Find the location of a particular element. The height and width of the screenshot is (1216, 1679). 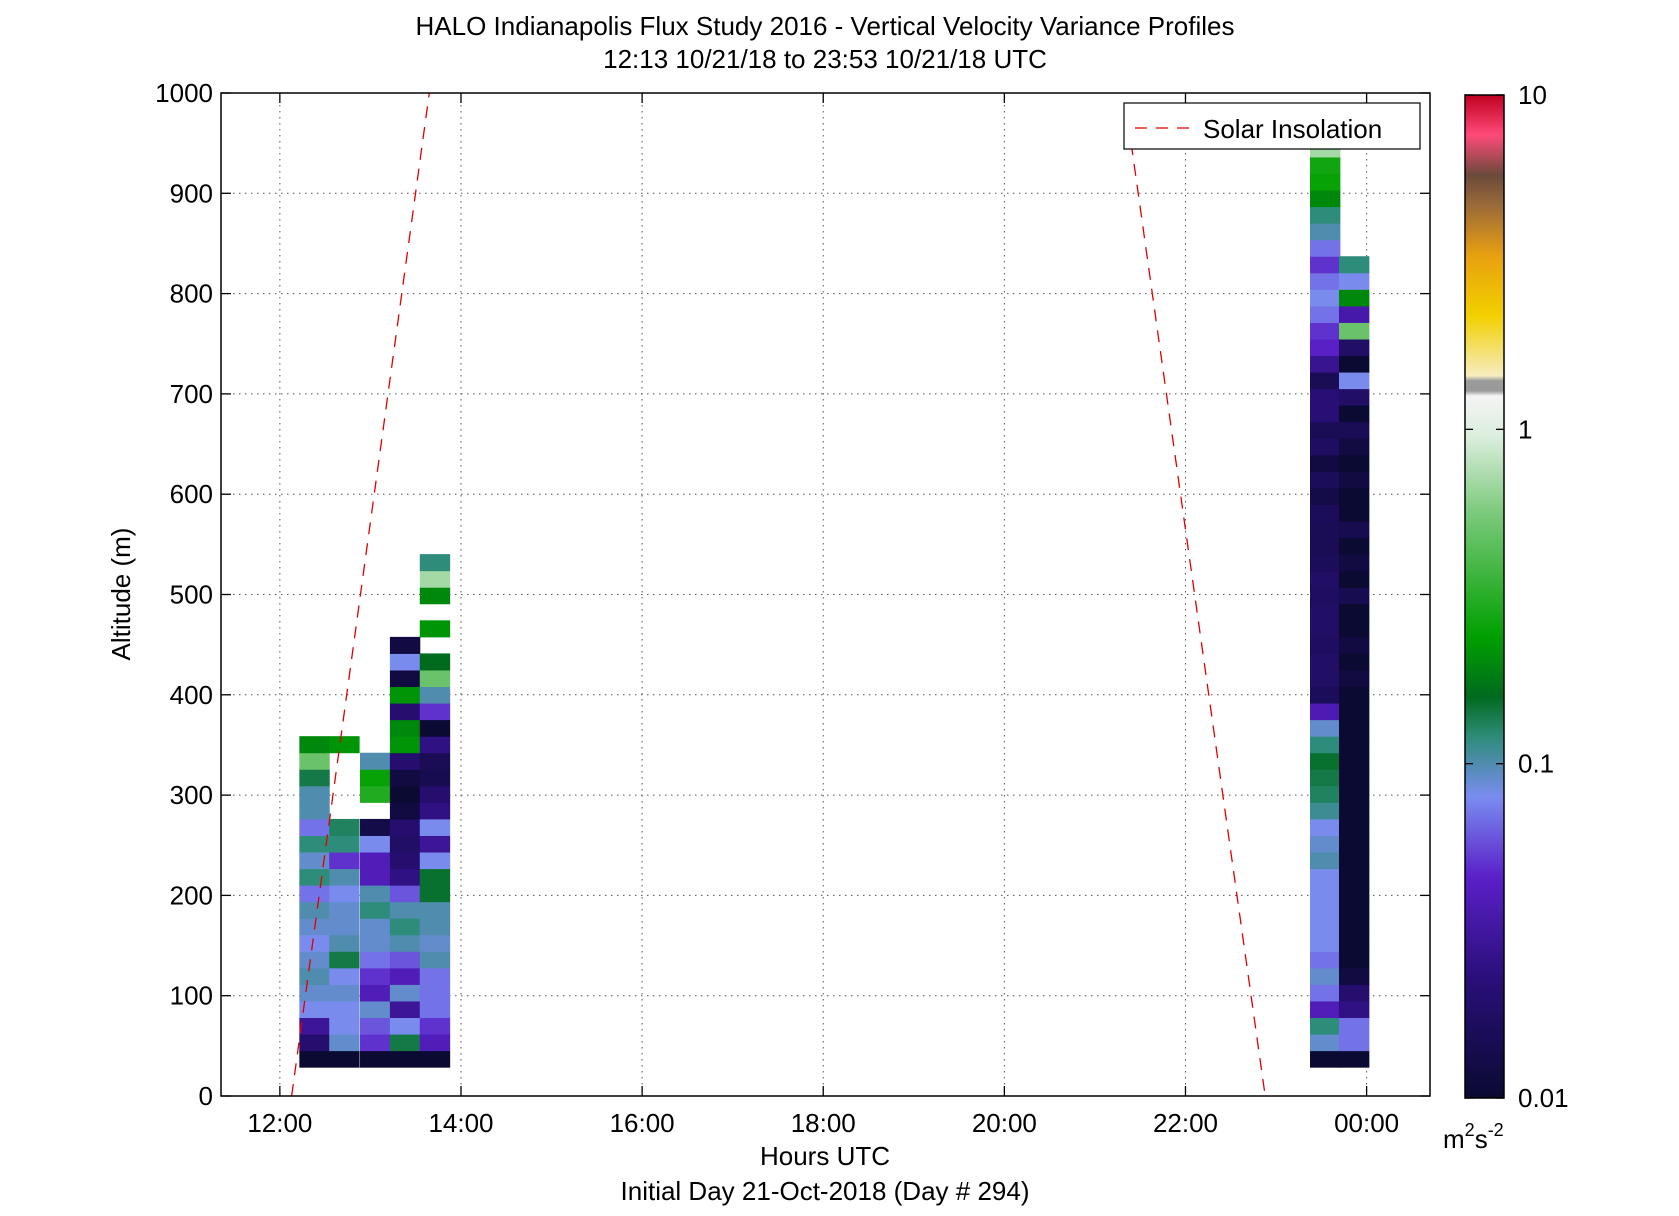

colorbar-tick-label: 0.01 is located at coordinates (1543, 1098).